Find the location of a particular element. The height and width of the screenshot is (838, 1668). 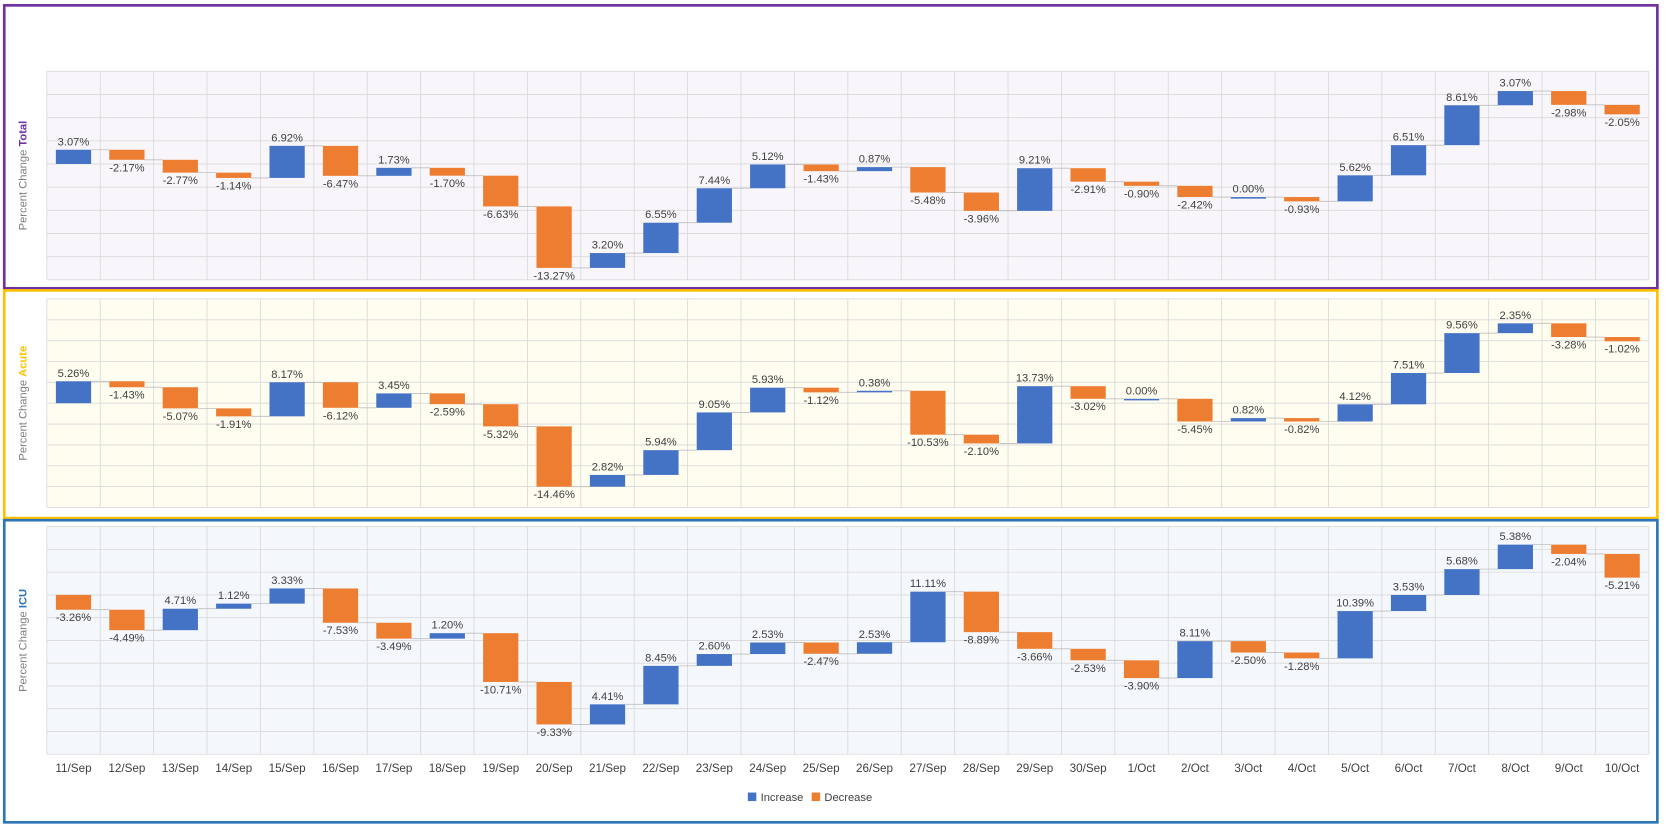

data-label: 2.60% is located at coordinates (715, 647).